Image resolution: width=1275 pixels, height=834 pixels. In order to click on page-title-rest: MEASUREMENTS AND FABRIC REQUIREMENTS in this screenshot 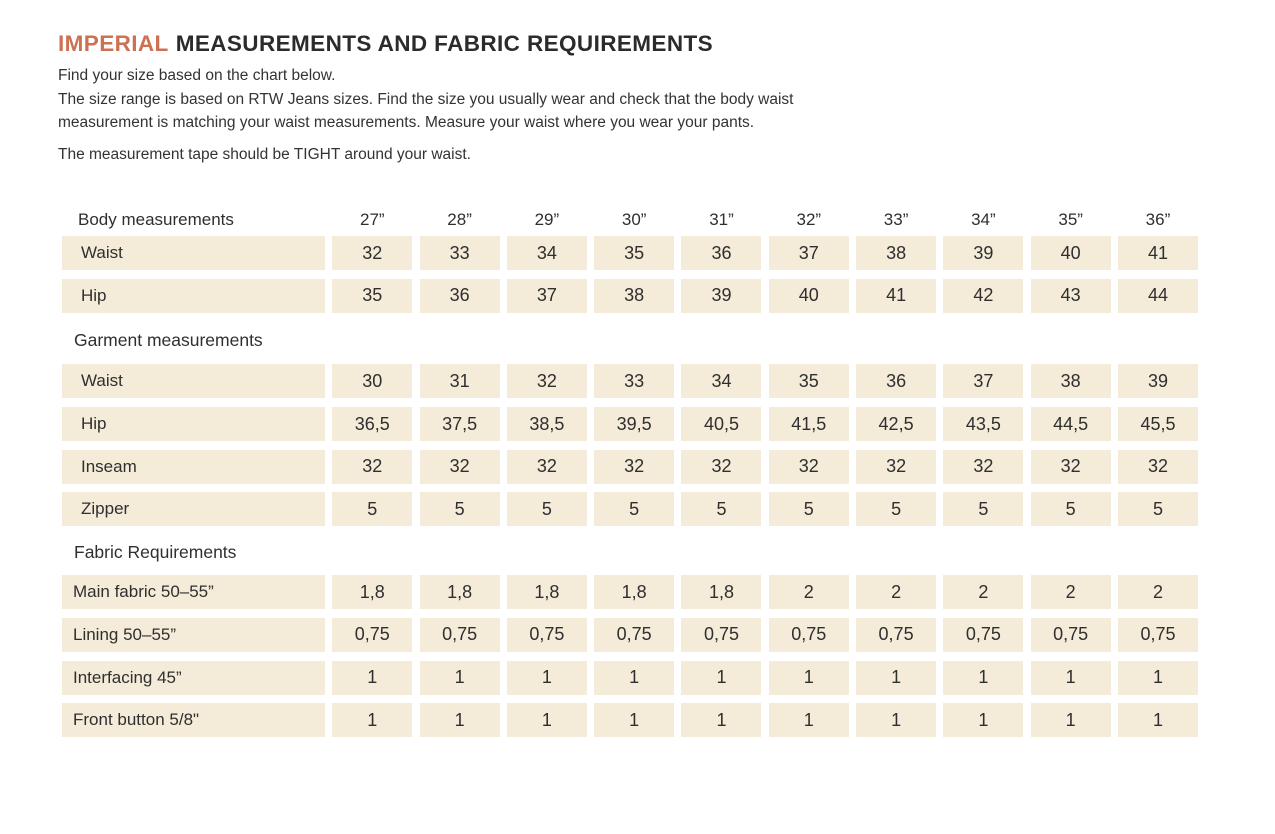, I will do `click(444, 43)`.